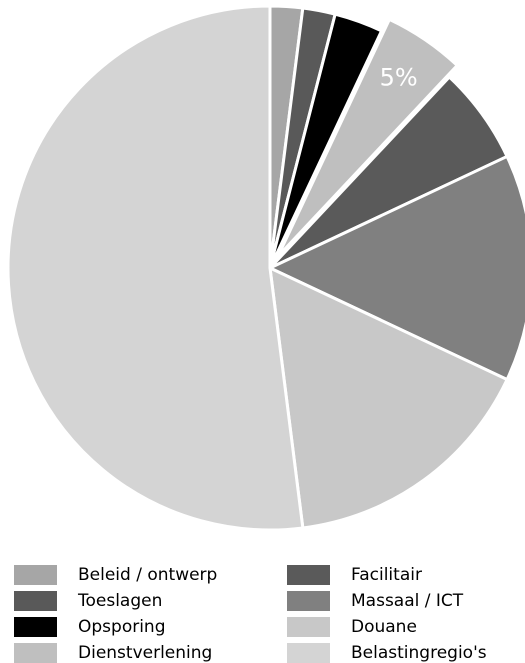 This screenshot has width=525, height=663. What do you see at coordinates (407, 601) in the screenshot?
I see `legend-label: Massaal / ICT` at bounding box center [407, 601].